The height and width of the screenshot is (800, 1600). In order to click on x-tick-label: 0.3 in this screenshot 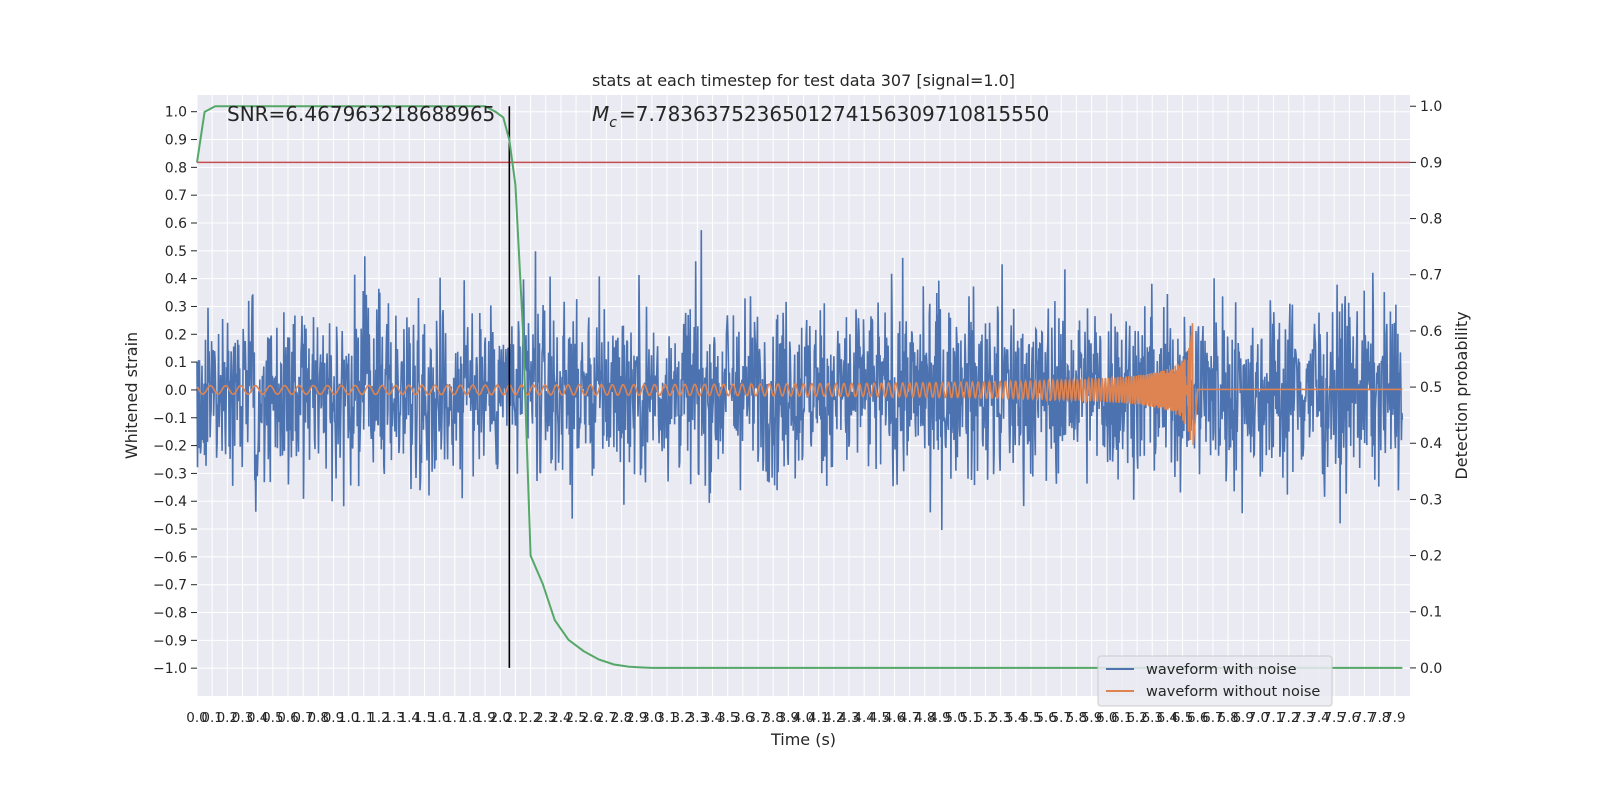, I will do `click(242, 718)`.